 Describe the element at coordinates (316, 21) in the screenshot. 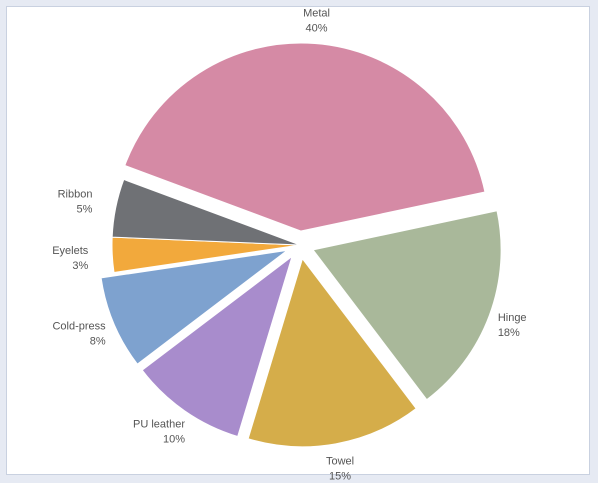

I see `slice-label-metal: Metal 40%` at that location.